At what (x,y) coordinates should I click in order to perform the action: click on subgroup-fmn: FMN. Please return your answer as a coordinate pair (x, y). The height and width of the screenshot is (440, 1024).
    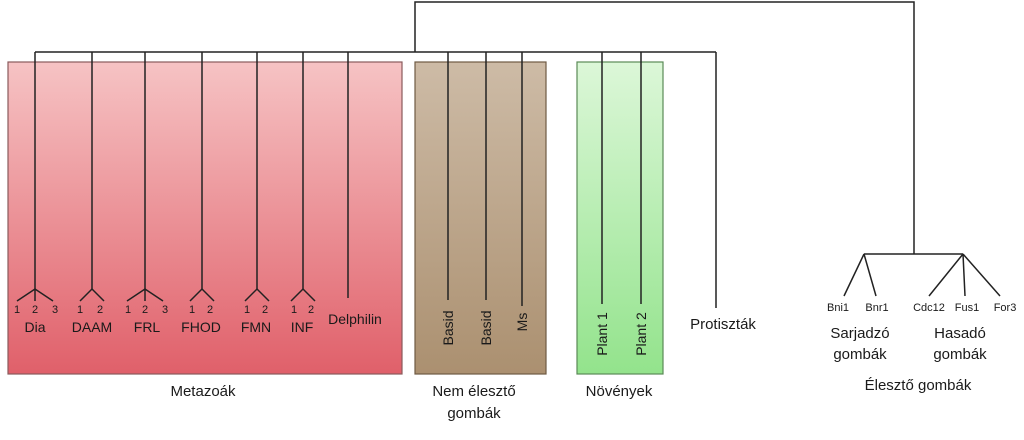
    Looking at the image, I should click on (256, 327).